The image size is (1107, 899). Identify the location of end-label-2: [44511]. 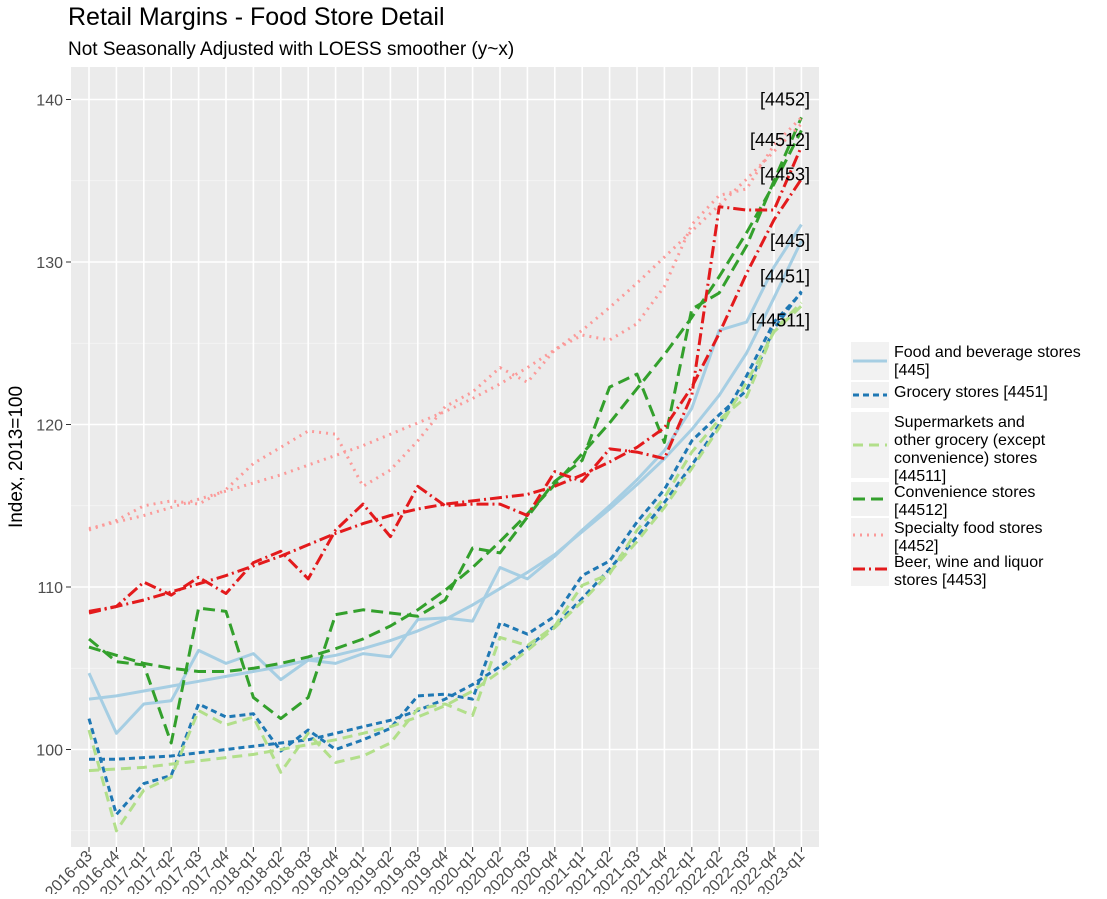
(780, 321).